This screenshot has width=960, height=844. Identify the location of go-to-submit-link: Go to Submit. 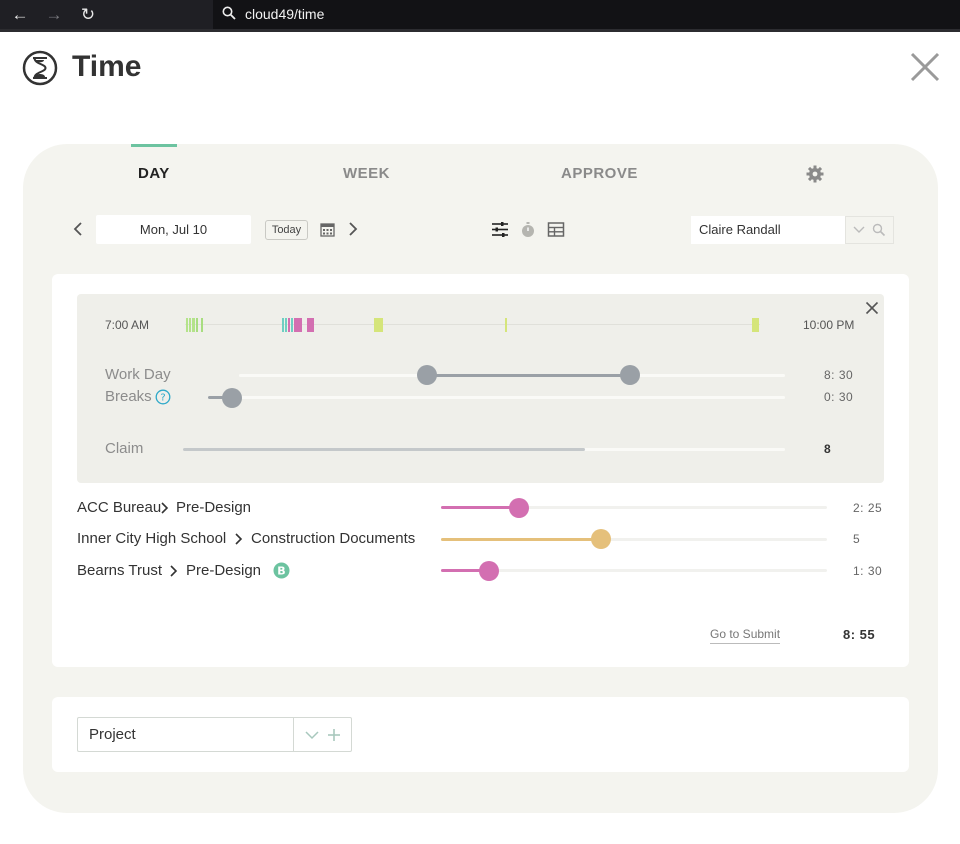
(745, 635).